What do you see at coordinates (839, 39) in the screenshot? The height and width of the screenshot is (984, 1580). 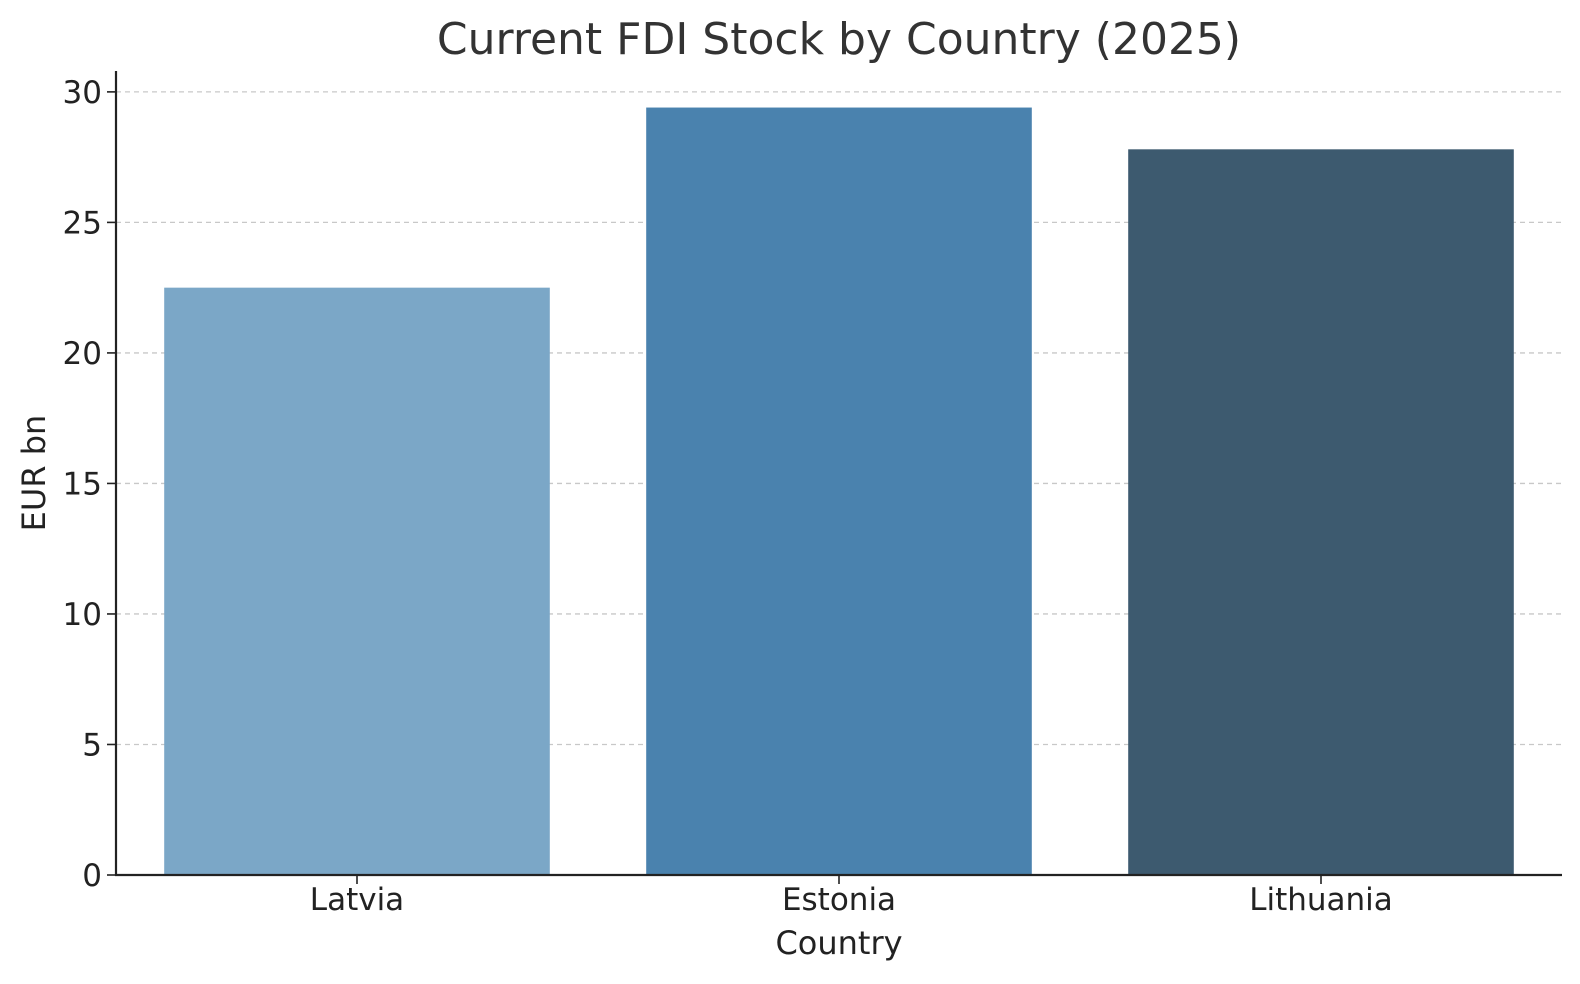 I see `chart-title: Current FDI Stock by Country (2025)` at bounding box center [839, 39].